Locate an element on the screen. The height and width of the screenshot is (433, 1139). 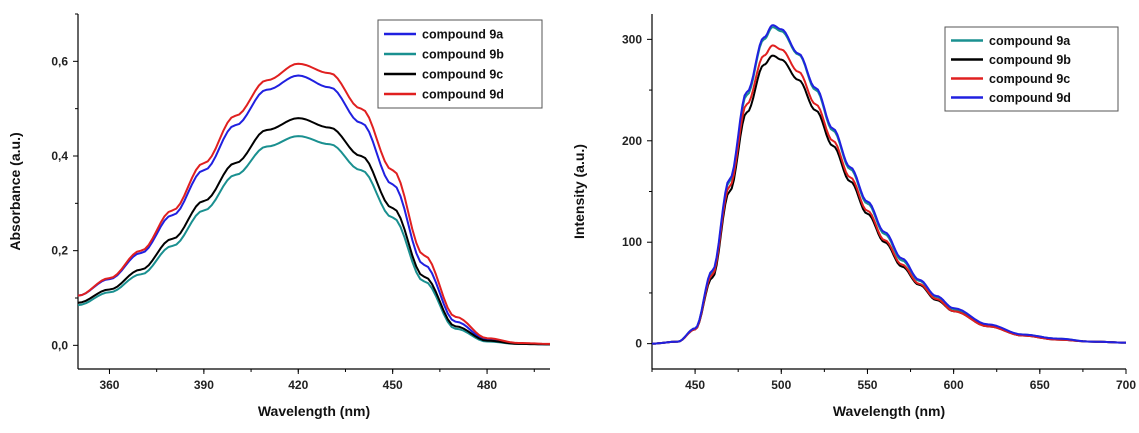
chart-1-x-tick-label: 420 is located at coordinates (298, 385).